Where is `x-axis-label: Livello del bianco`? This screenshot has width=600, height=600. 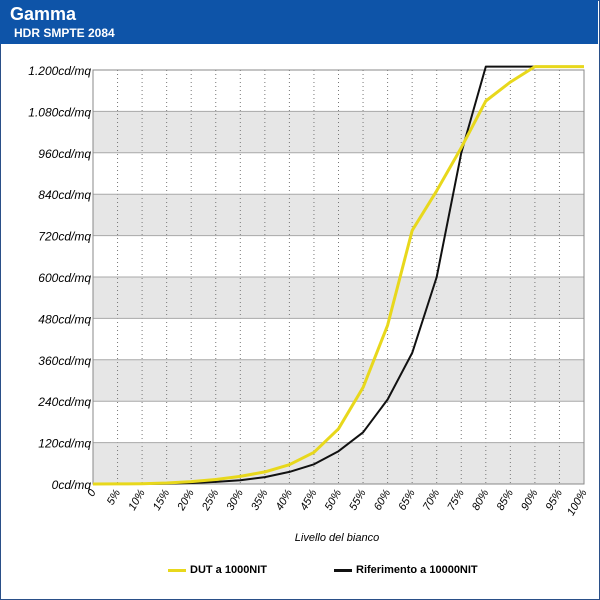 x-axis-label: Livello del bianco is located at coordinates (337, 538).